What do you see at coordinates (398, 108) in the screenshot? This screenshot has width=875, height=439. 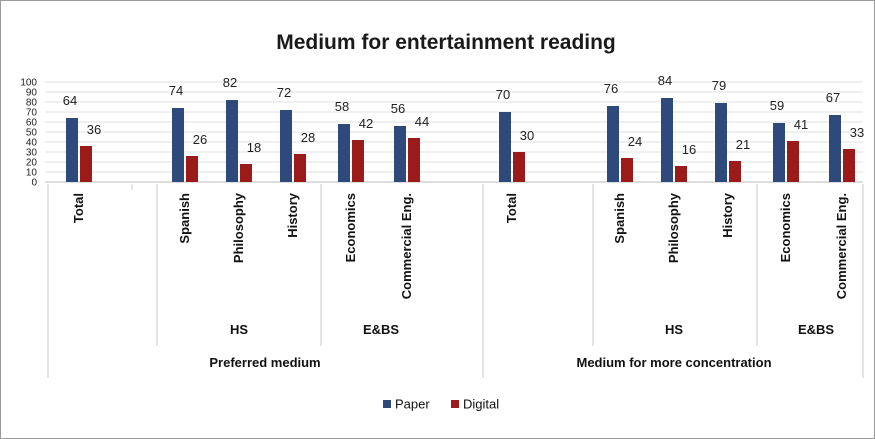 I see `data-label-paper: 56` at bounding box center [398, 108].